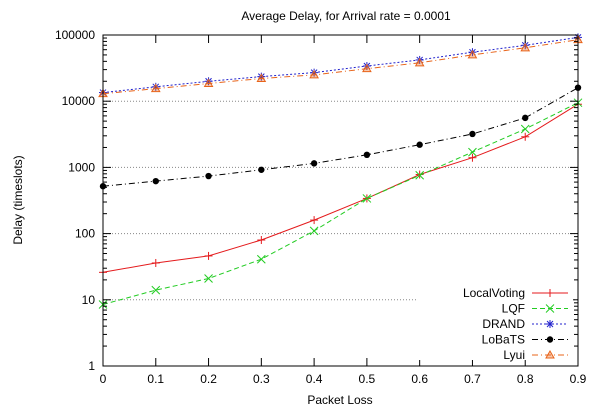  What do you see at coordinates (550, 293) in the screenshot?
I see `legend-marker-localvoting` at bounding box center [550, 293].